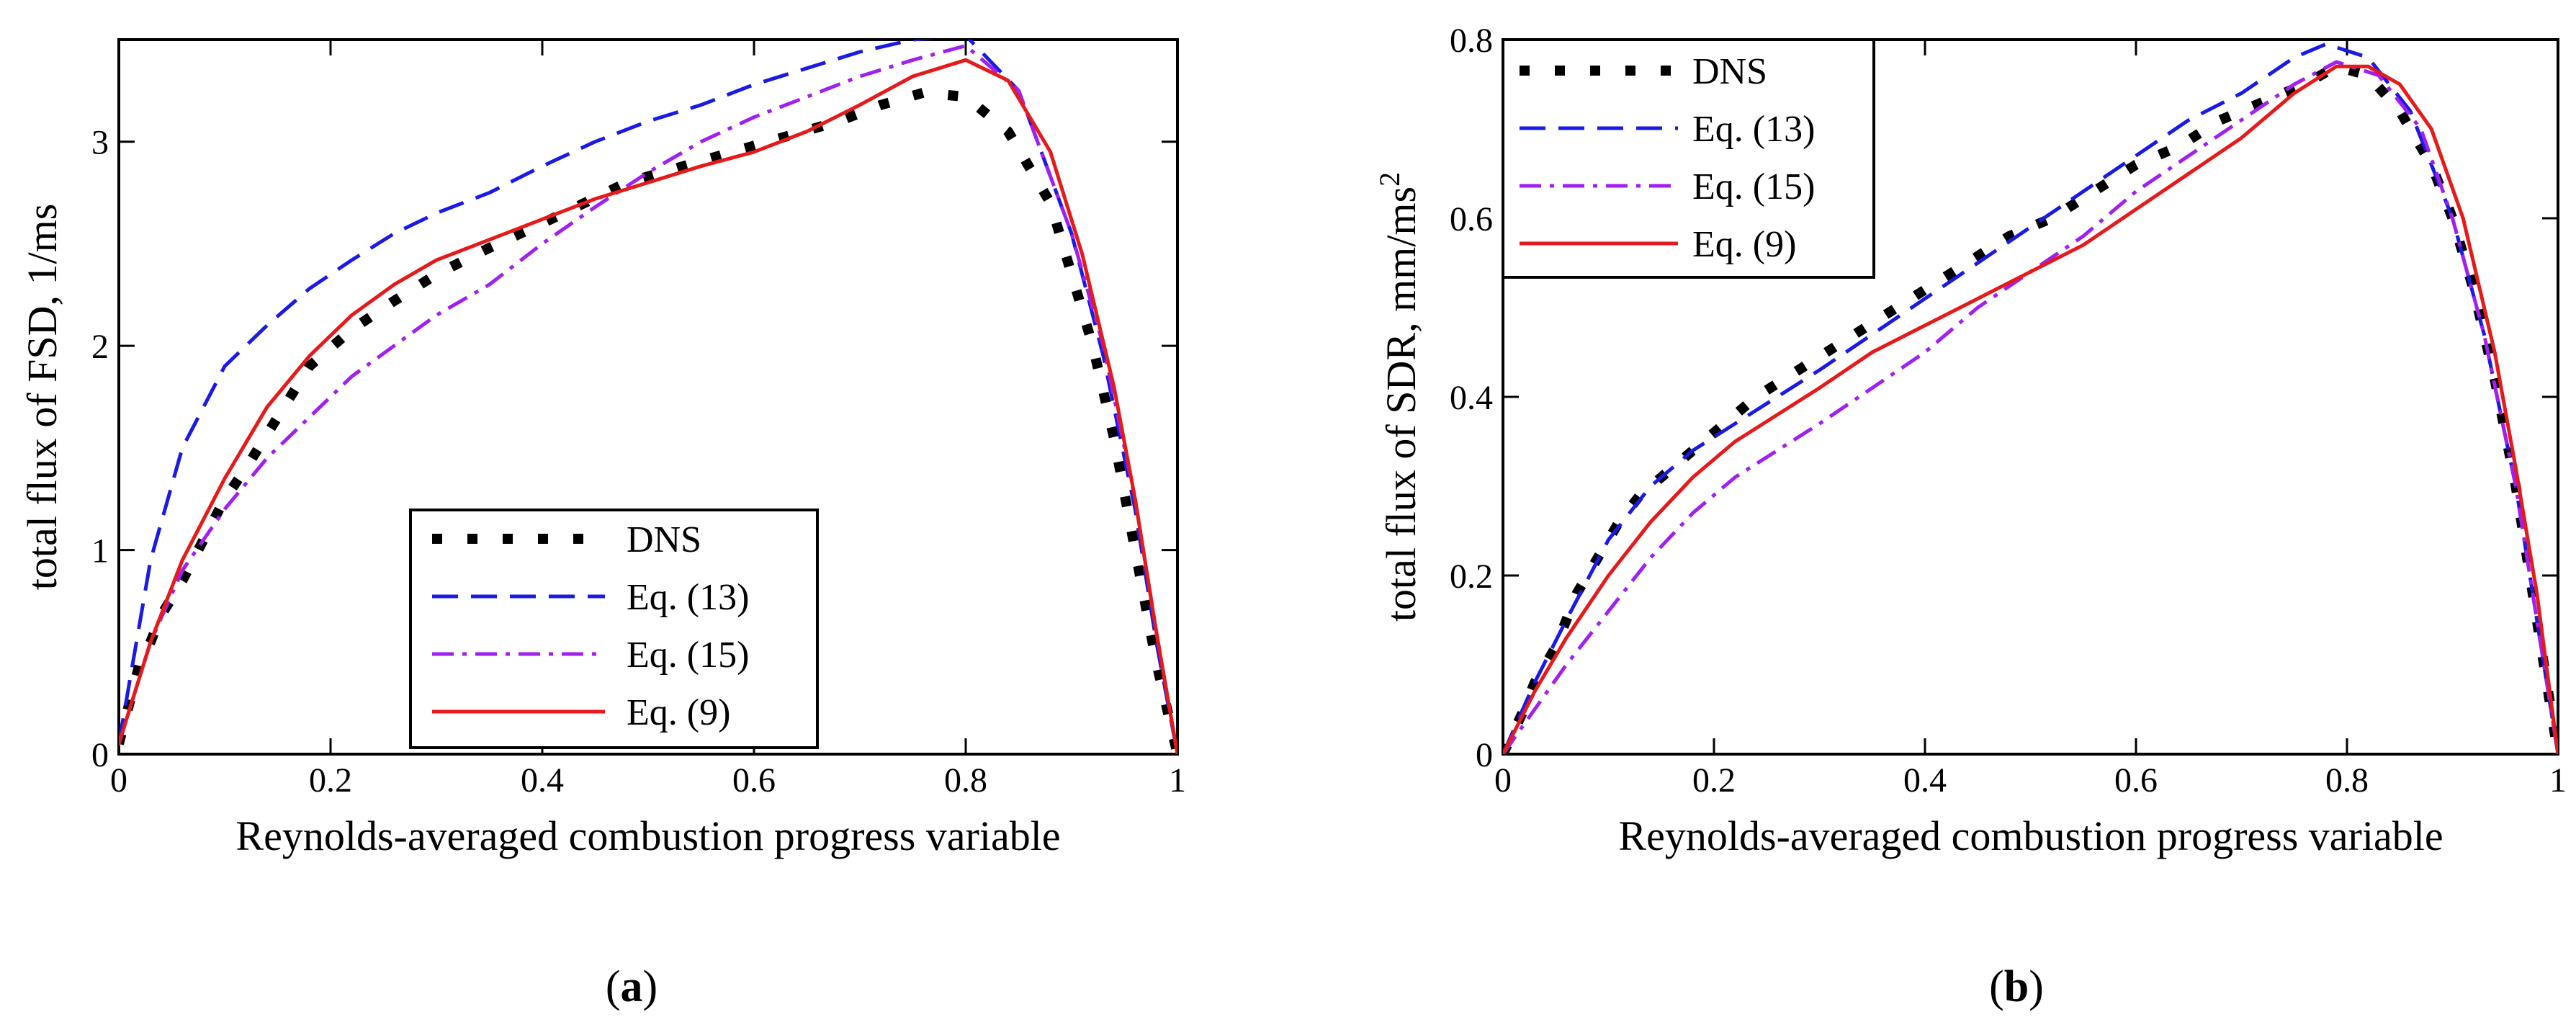  Describe the element at coordinates (688, 656) in the screenshot. I see `legend-label-eq15-a: Eq. (15)` at that location.